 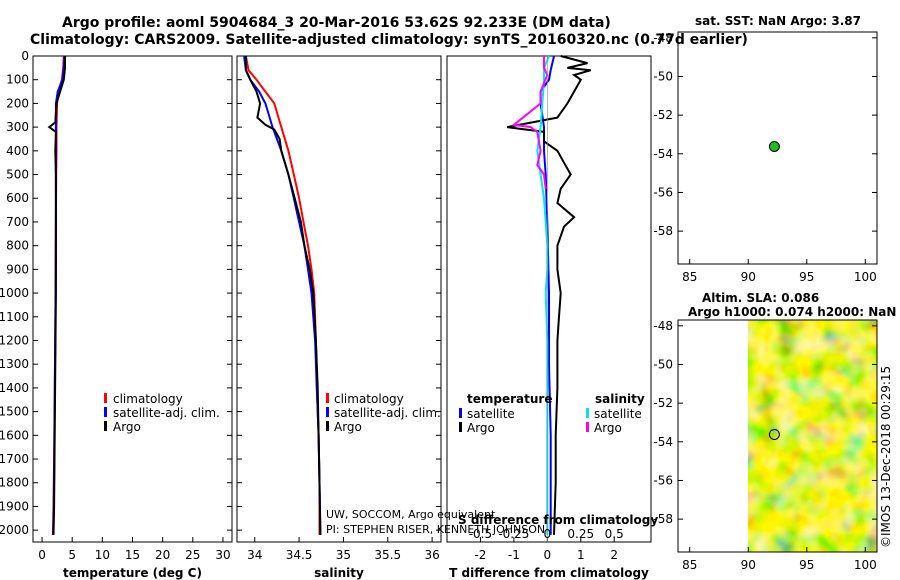 What do you see at coordinates (748, 277) in the screenshot?
I see `sst-map-xtick-label: 90` at bounding box center [748, 277].